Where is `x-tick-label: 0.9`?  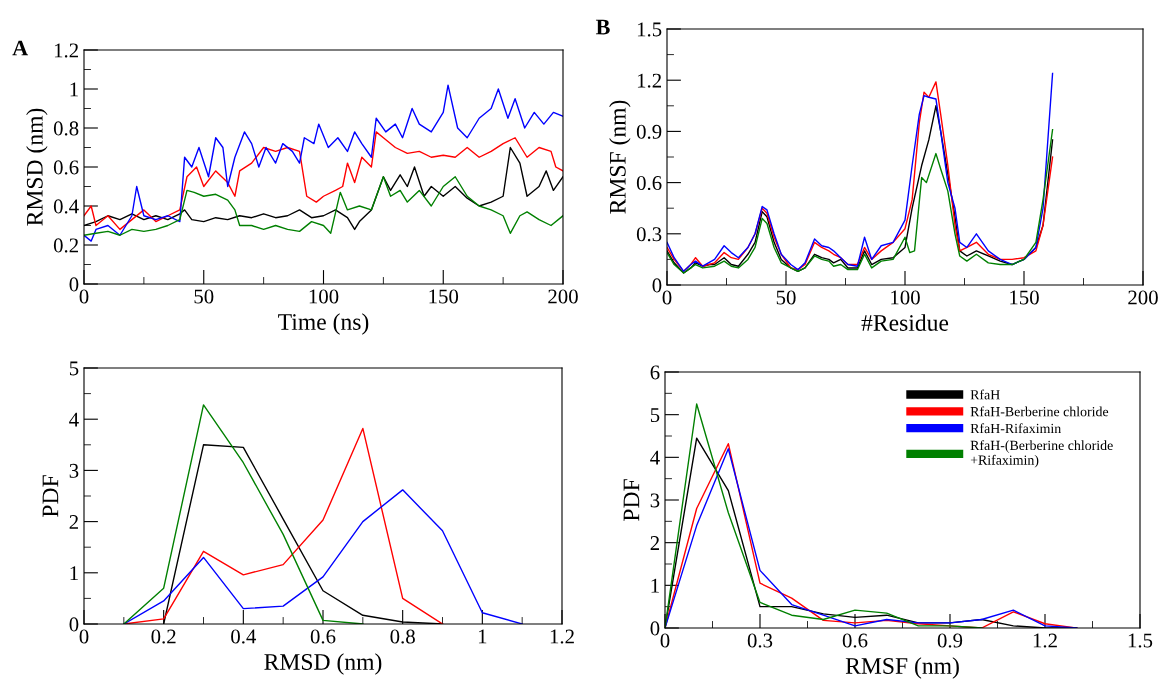
x-tick-label: 0.9 is located at coordinates (950, 640).